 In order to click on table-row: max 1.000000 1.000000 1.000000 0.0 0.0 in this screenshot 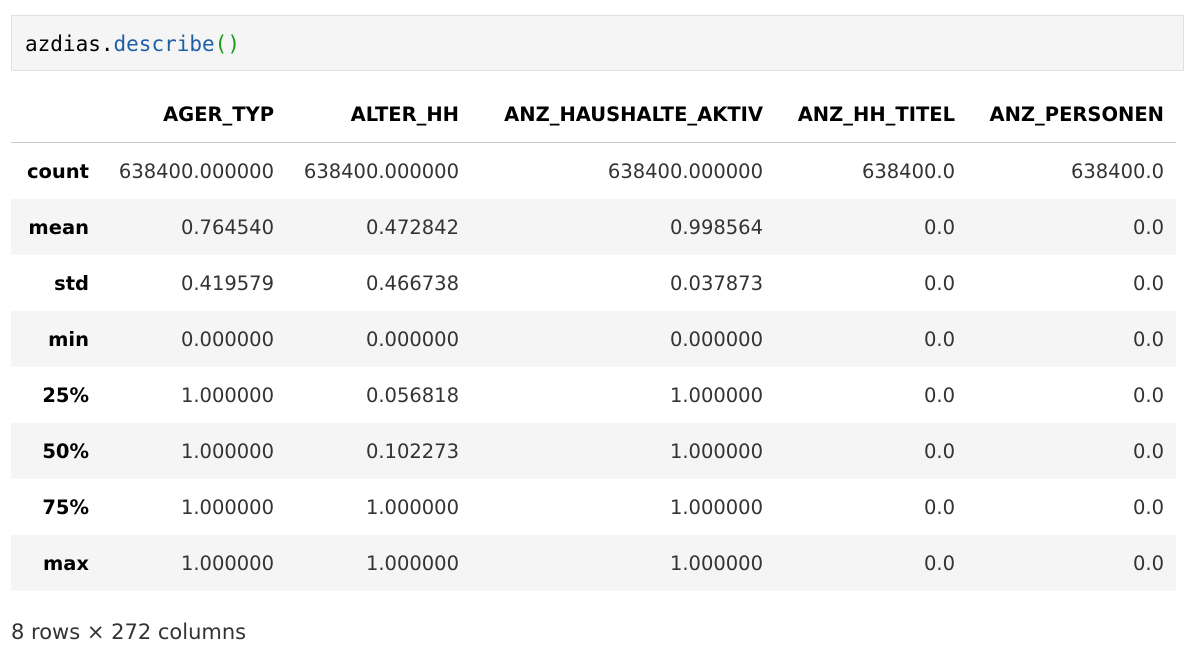, I will do `click(593, 563)`.